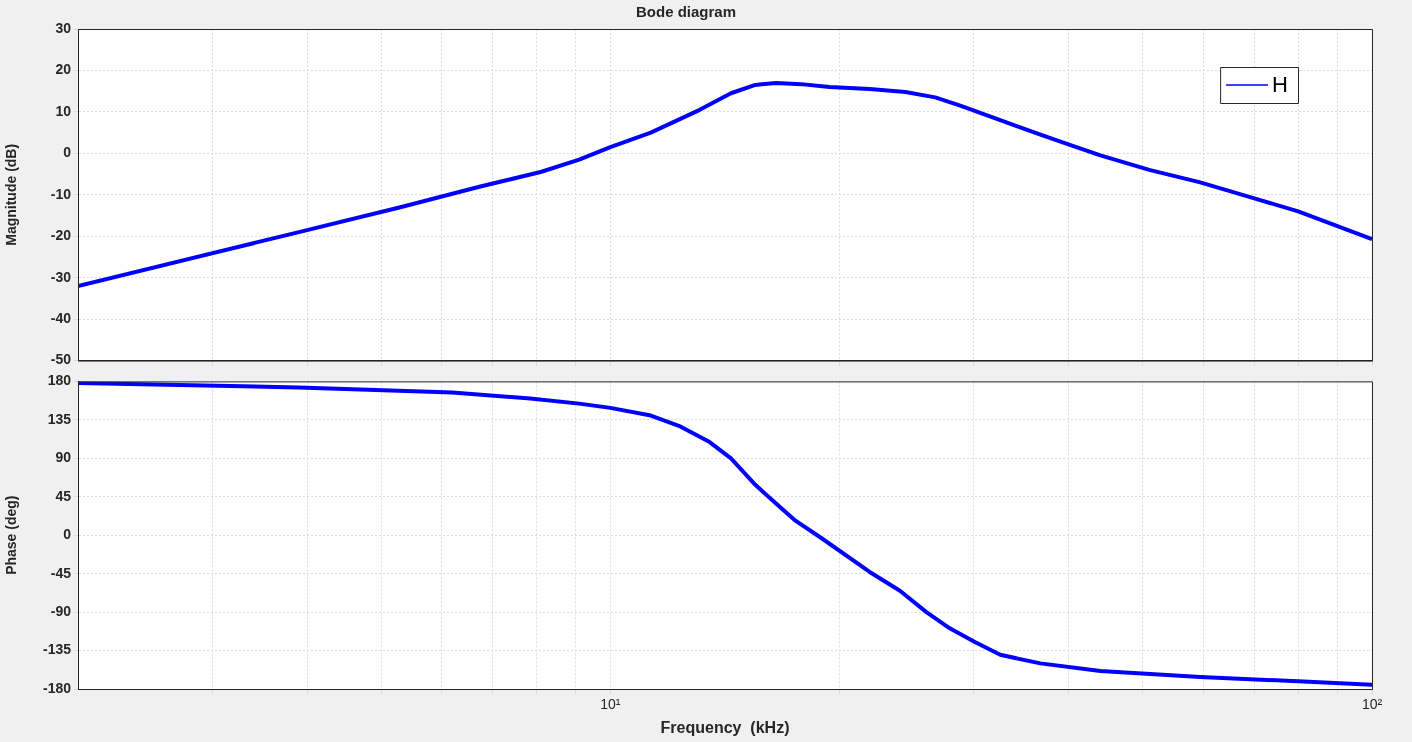 Image resolution: width=1412 pixels, height=742 pixels. Describe the element at coordinates (59, 380) in the screenshot. I see `y-tick-label: 180` at that location.